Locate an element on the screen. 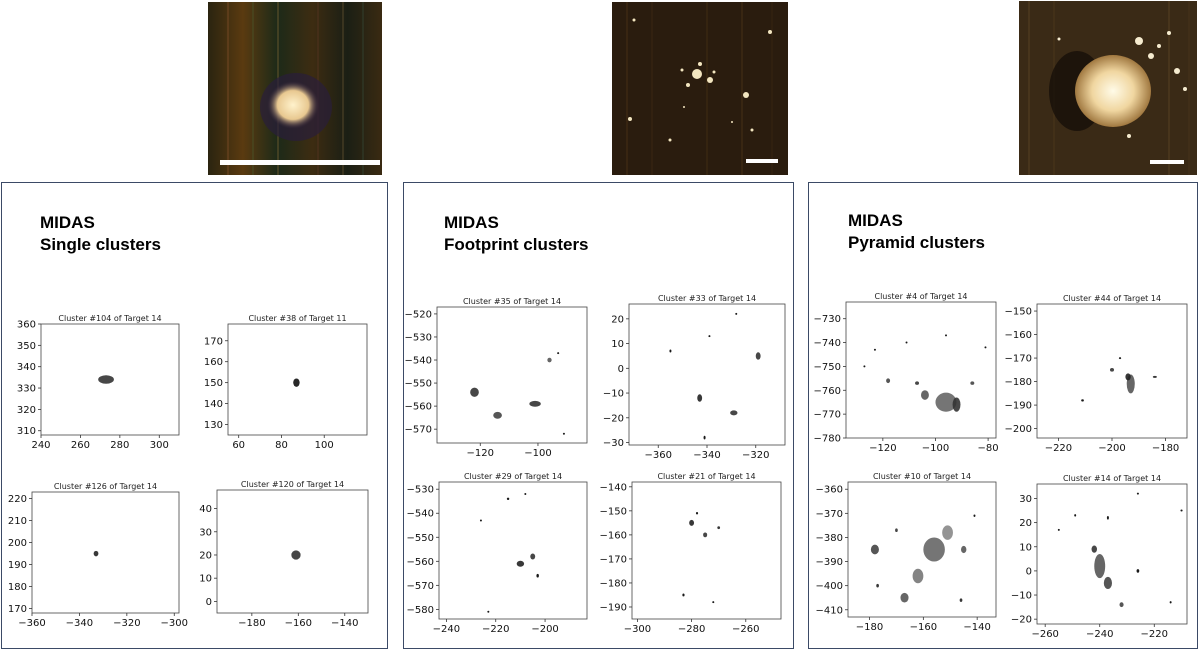  y-tick-label: −200 is located at coordinates (1018, 429).